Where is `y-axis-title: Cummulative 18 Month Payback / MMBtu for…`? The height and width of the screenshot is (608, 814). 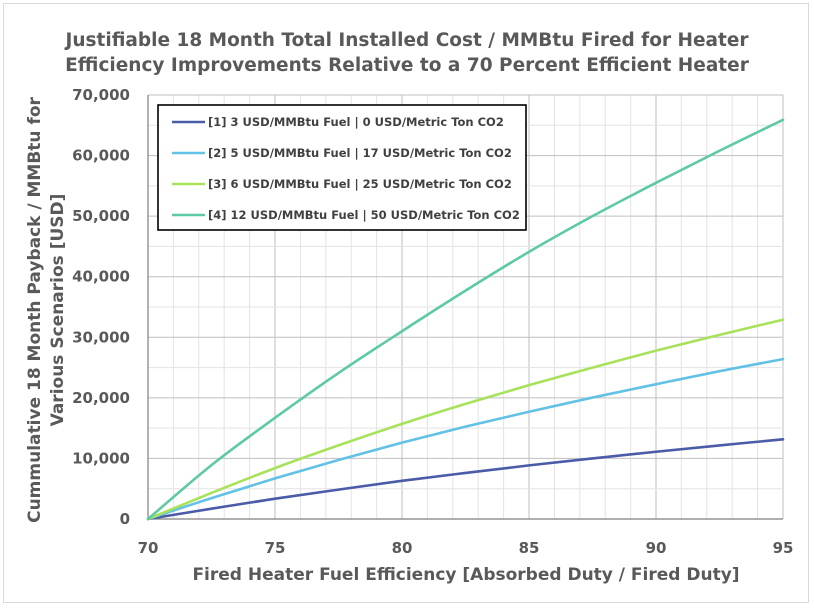
y-axis-title: Cummulative 18 Month Payback / MMBtu for… is located at coordinates (46, 309).